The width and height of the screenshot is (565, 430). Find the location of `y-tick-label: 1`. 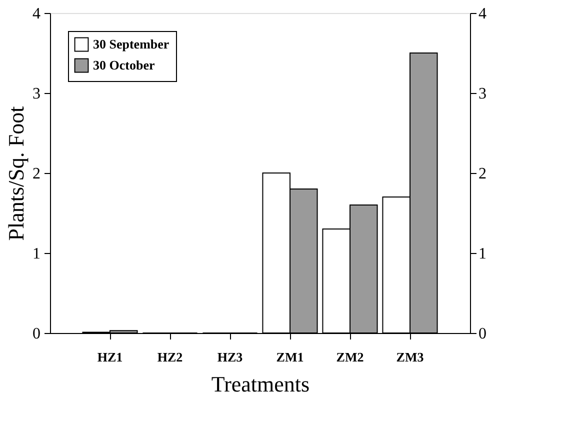

y-tick-label: 1 is located at coordinates (36, 254).